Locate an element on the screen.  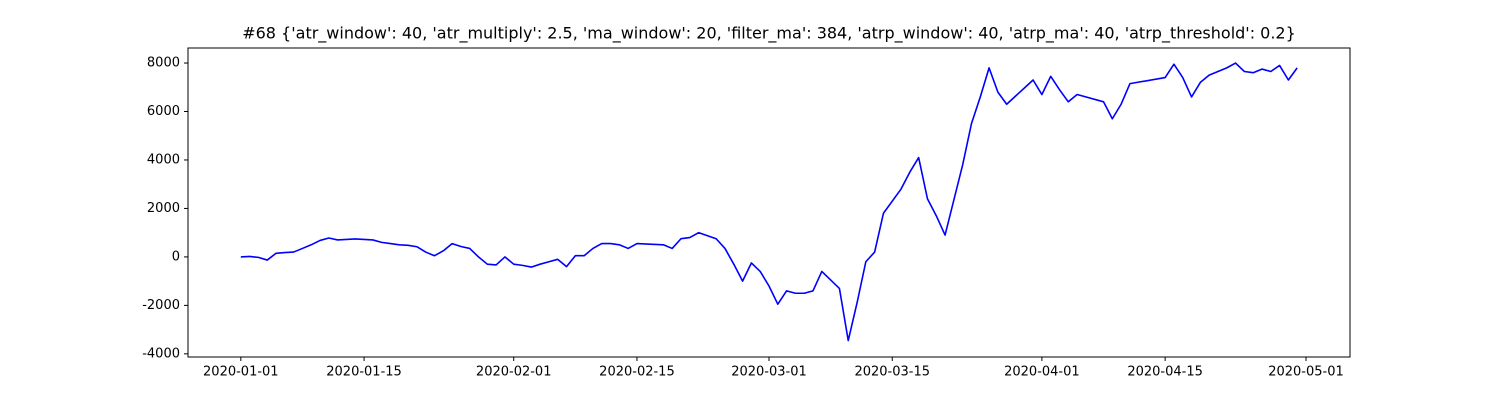
x-tick-label: 2020-01-01 is located at coordinates (241, 372).